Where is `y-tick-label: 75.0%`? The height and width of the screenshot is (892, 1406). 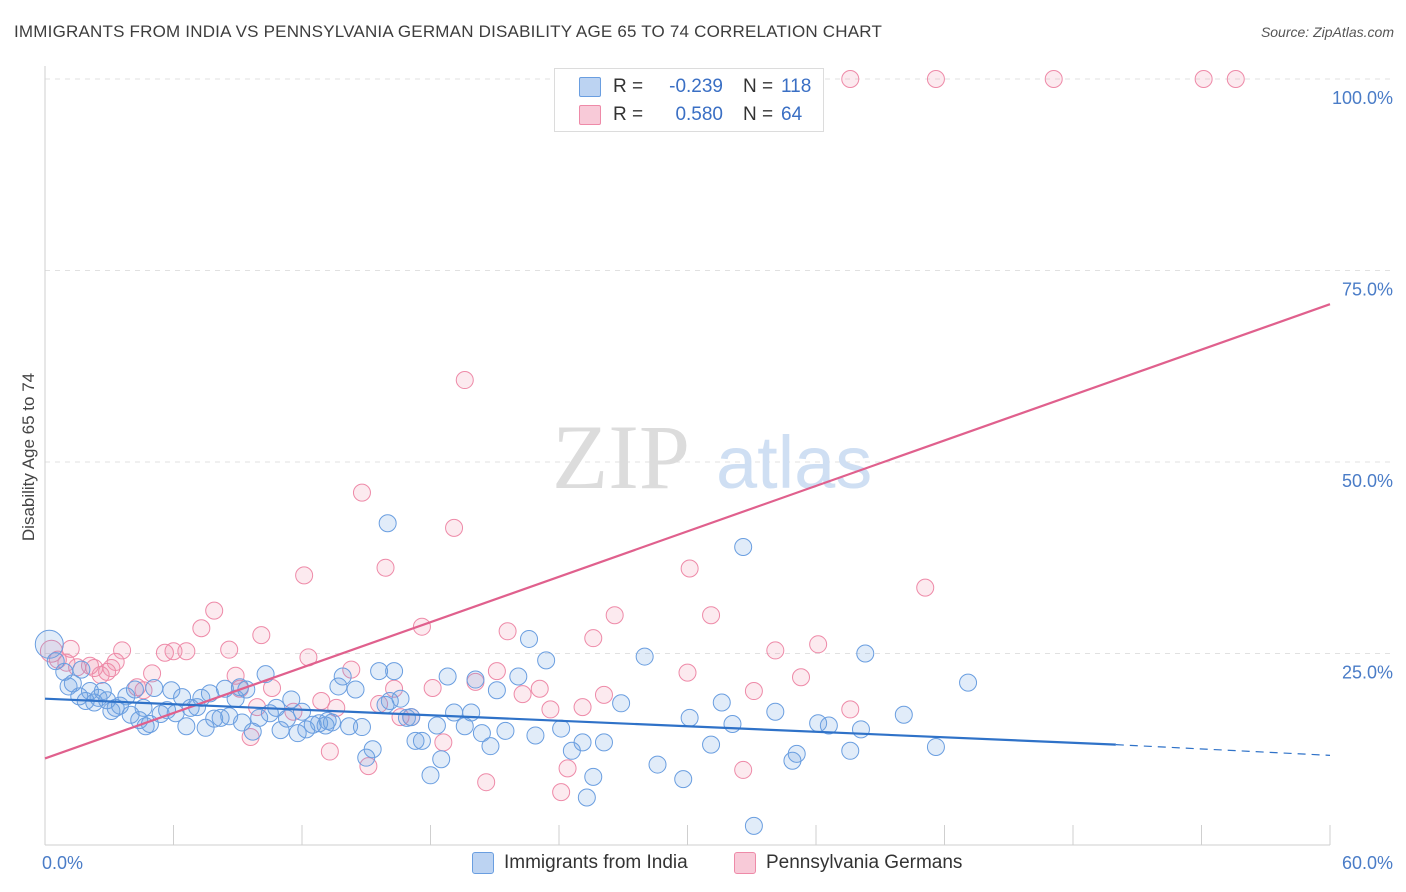
y-tick-label: 75.0% is located at coordinates (1367, 290).